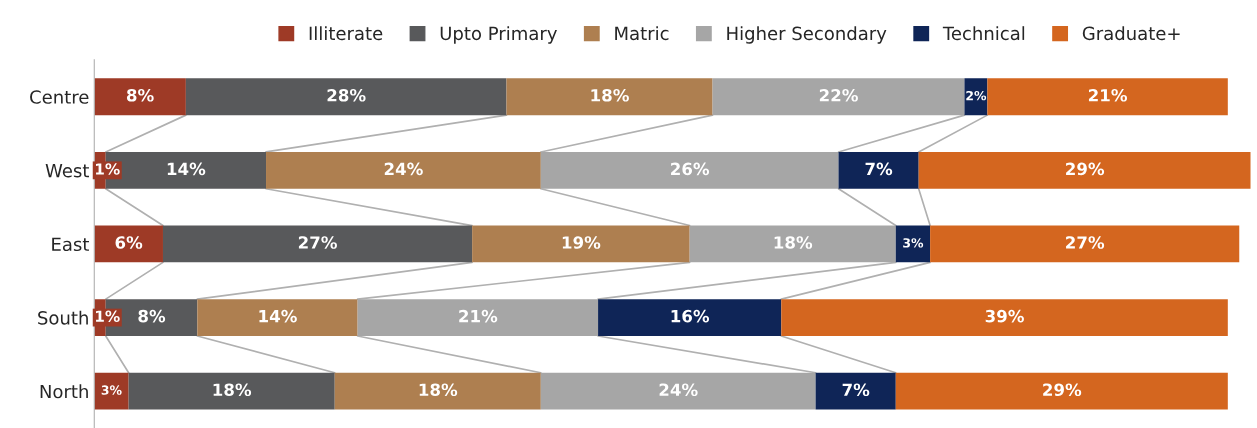  Describe the element at coordinates (498, 35) in the screenshot. I see `legend-label: Upto Primary` at that location.